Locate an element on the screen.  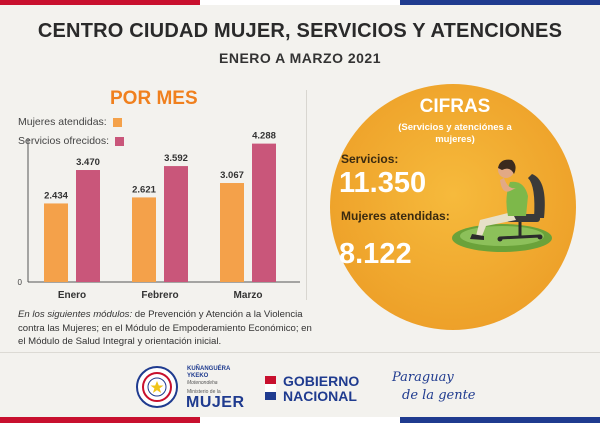
slogan-line2: de la gente is located at coordinates (439, 395).